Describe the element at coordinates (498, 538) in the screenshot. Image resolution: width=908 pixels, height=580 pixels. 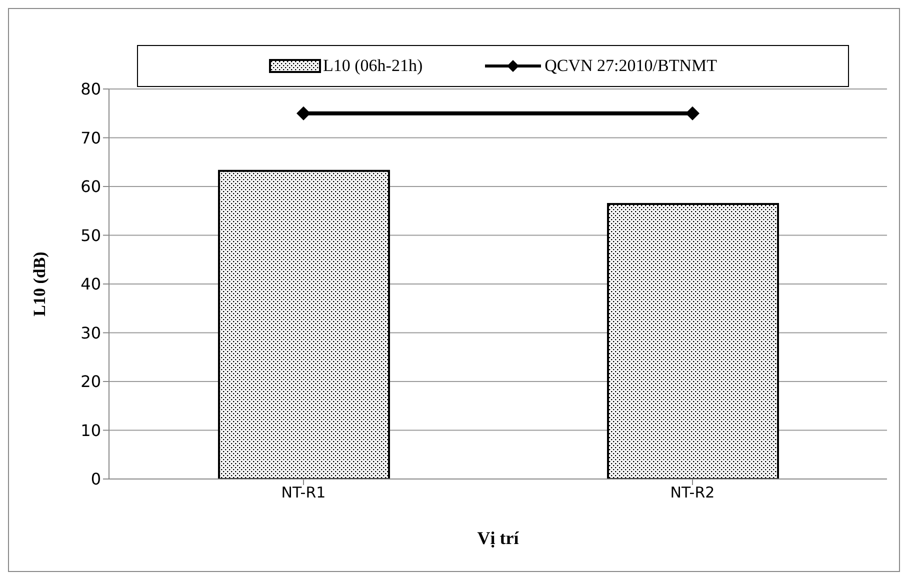
I see `x-axis-title: Vị trí` at that location.